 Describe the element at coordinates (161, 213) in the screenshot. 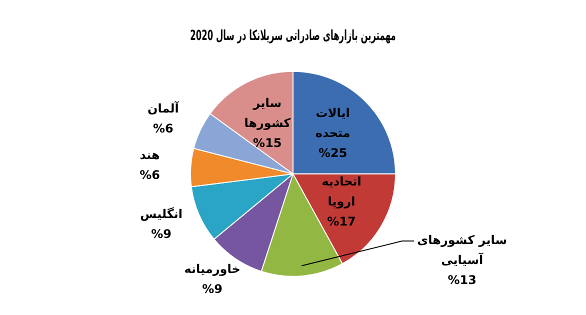

I see `slice-label: انگلیس` at that location.